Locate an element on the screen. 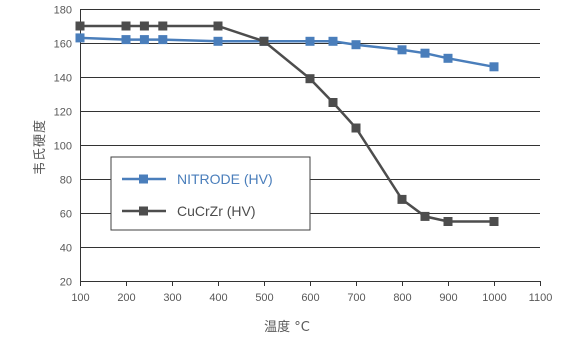  x-tick-label: 600 is located at coordinates (310, 298).